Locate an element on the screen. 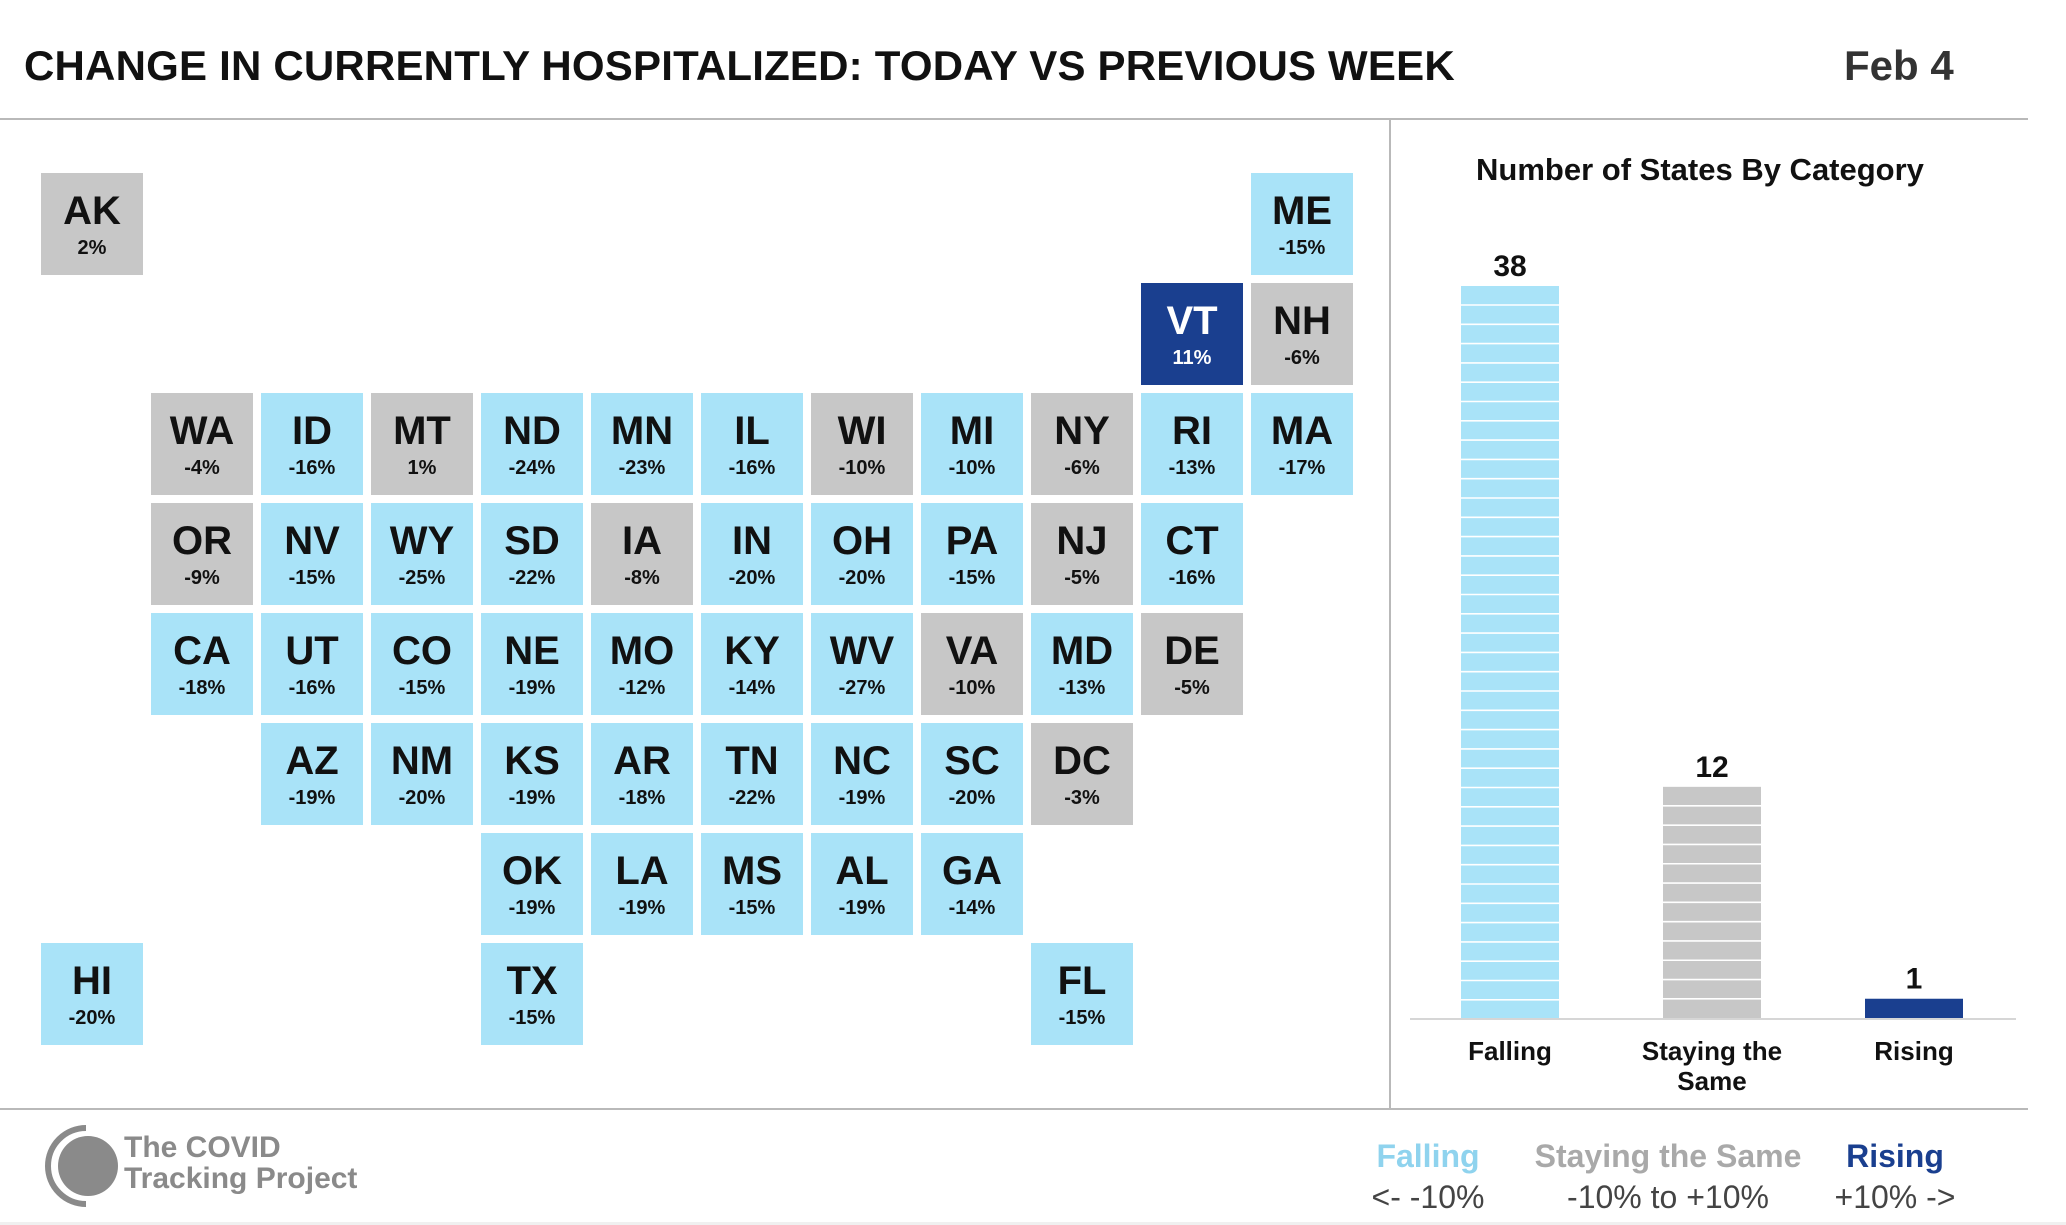 The image size is (2066, 1225). state-tile-fl: FL -15% is located at coordinates (1082, 994).